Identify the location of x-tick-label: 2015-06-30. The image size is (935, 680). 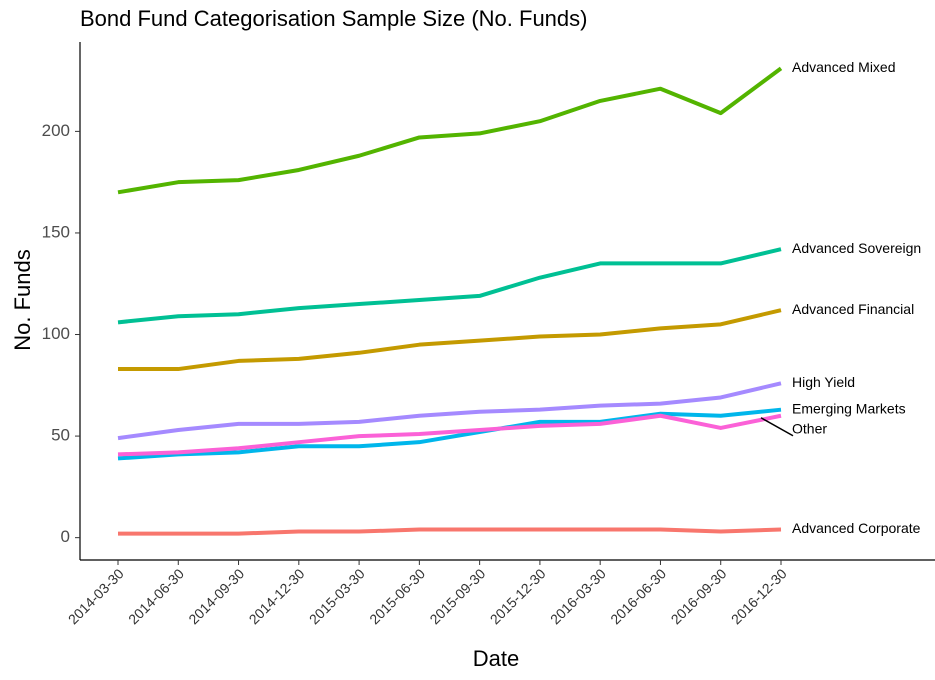
(397, 596).